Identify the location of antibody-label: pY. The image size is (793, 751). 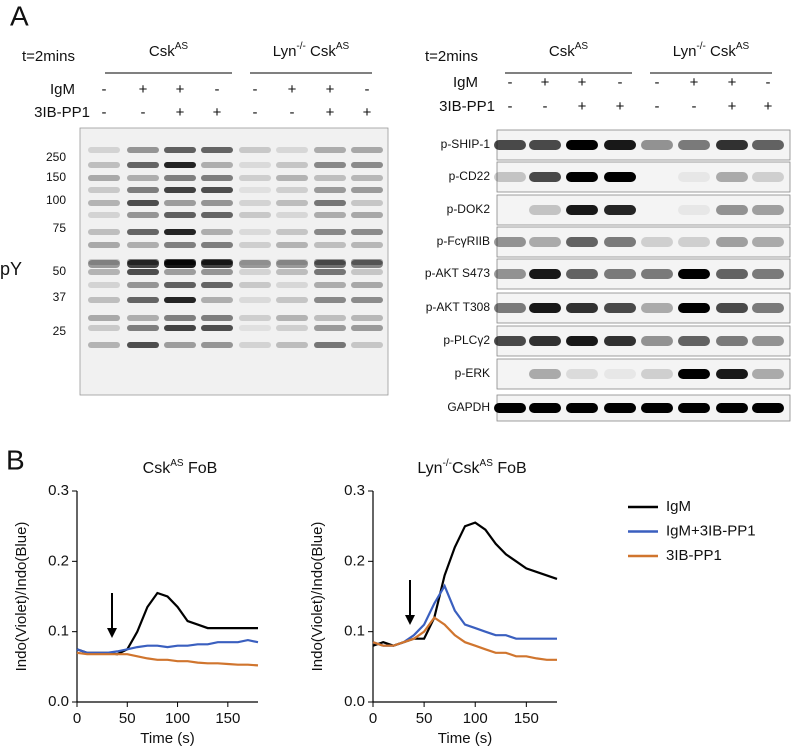
(11, 269).